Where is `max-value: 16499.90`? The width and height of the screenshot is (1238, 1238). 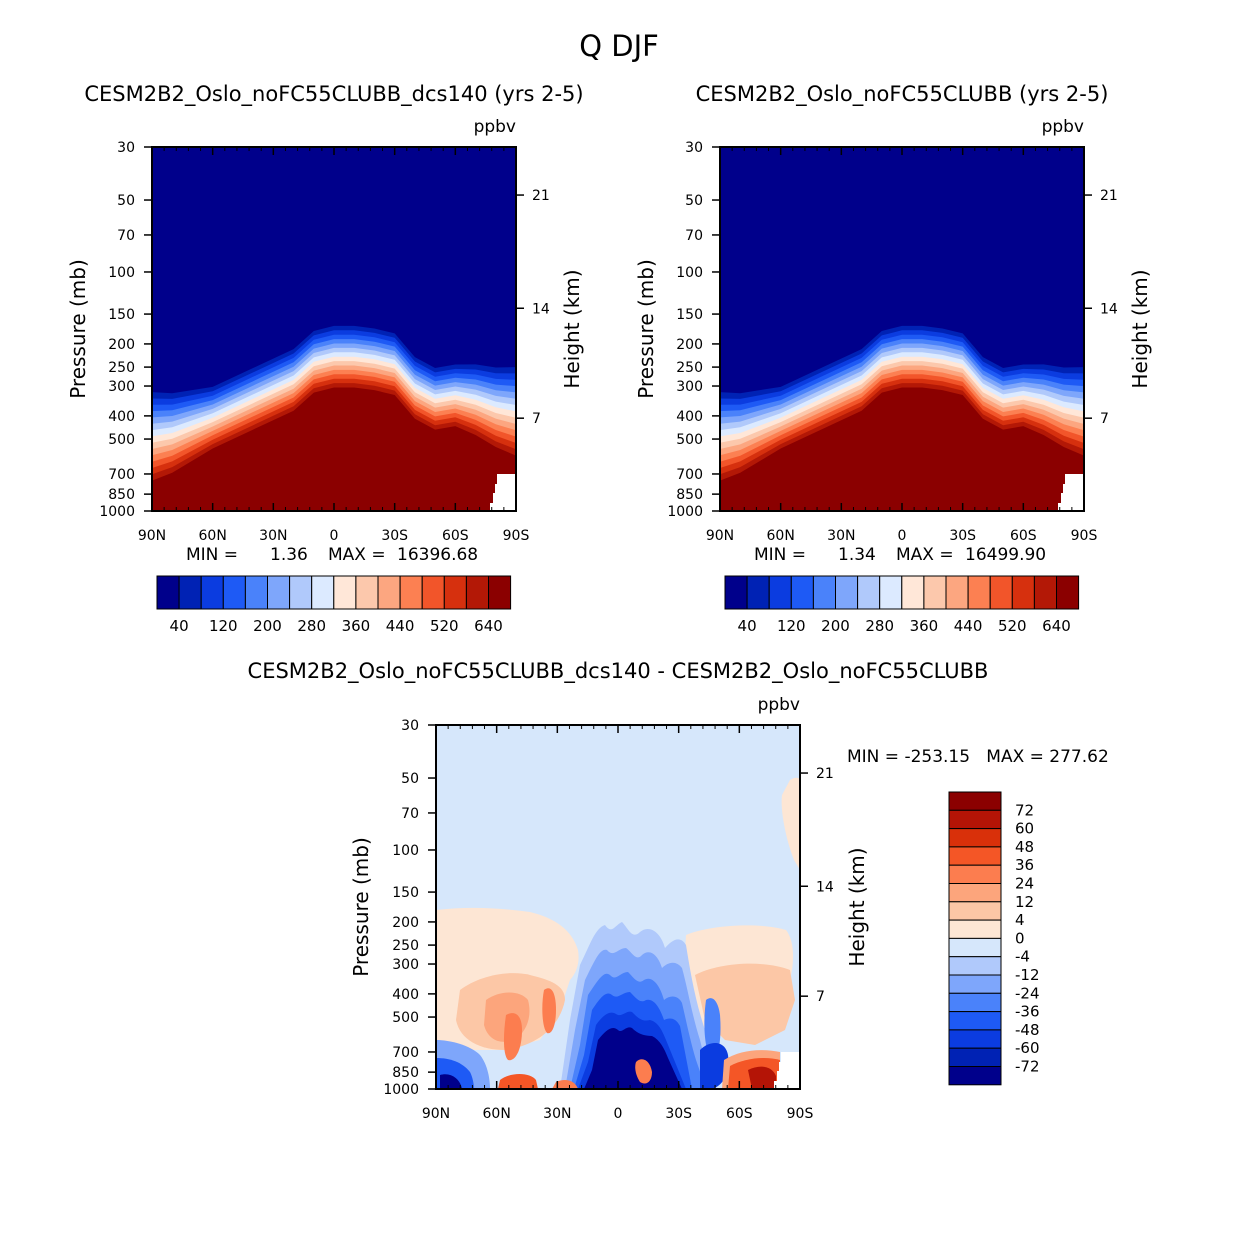 max-value: 16499.90 is located at coordinates (1005, 555).